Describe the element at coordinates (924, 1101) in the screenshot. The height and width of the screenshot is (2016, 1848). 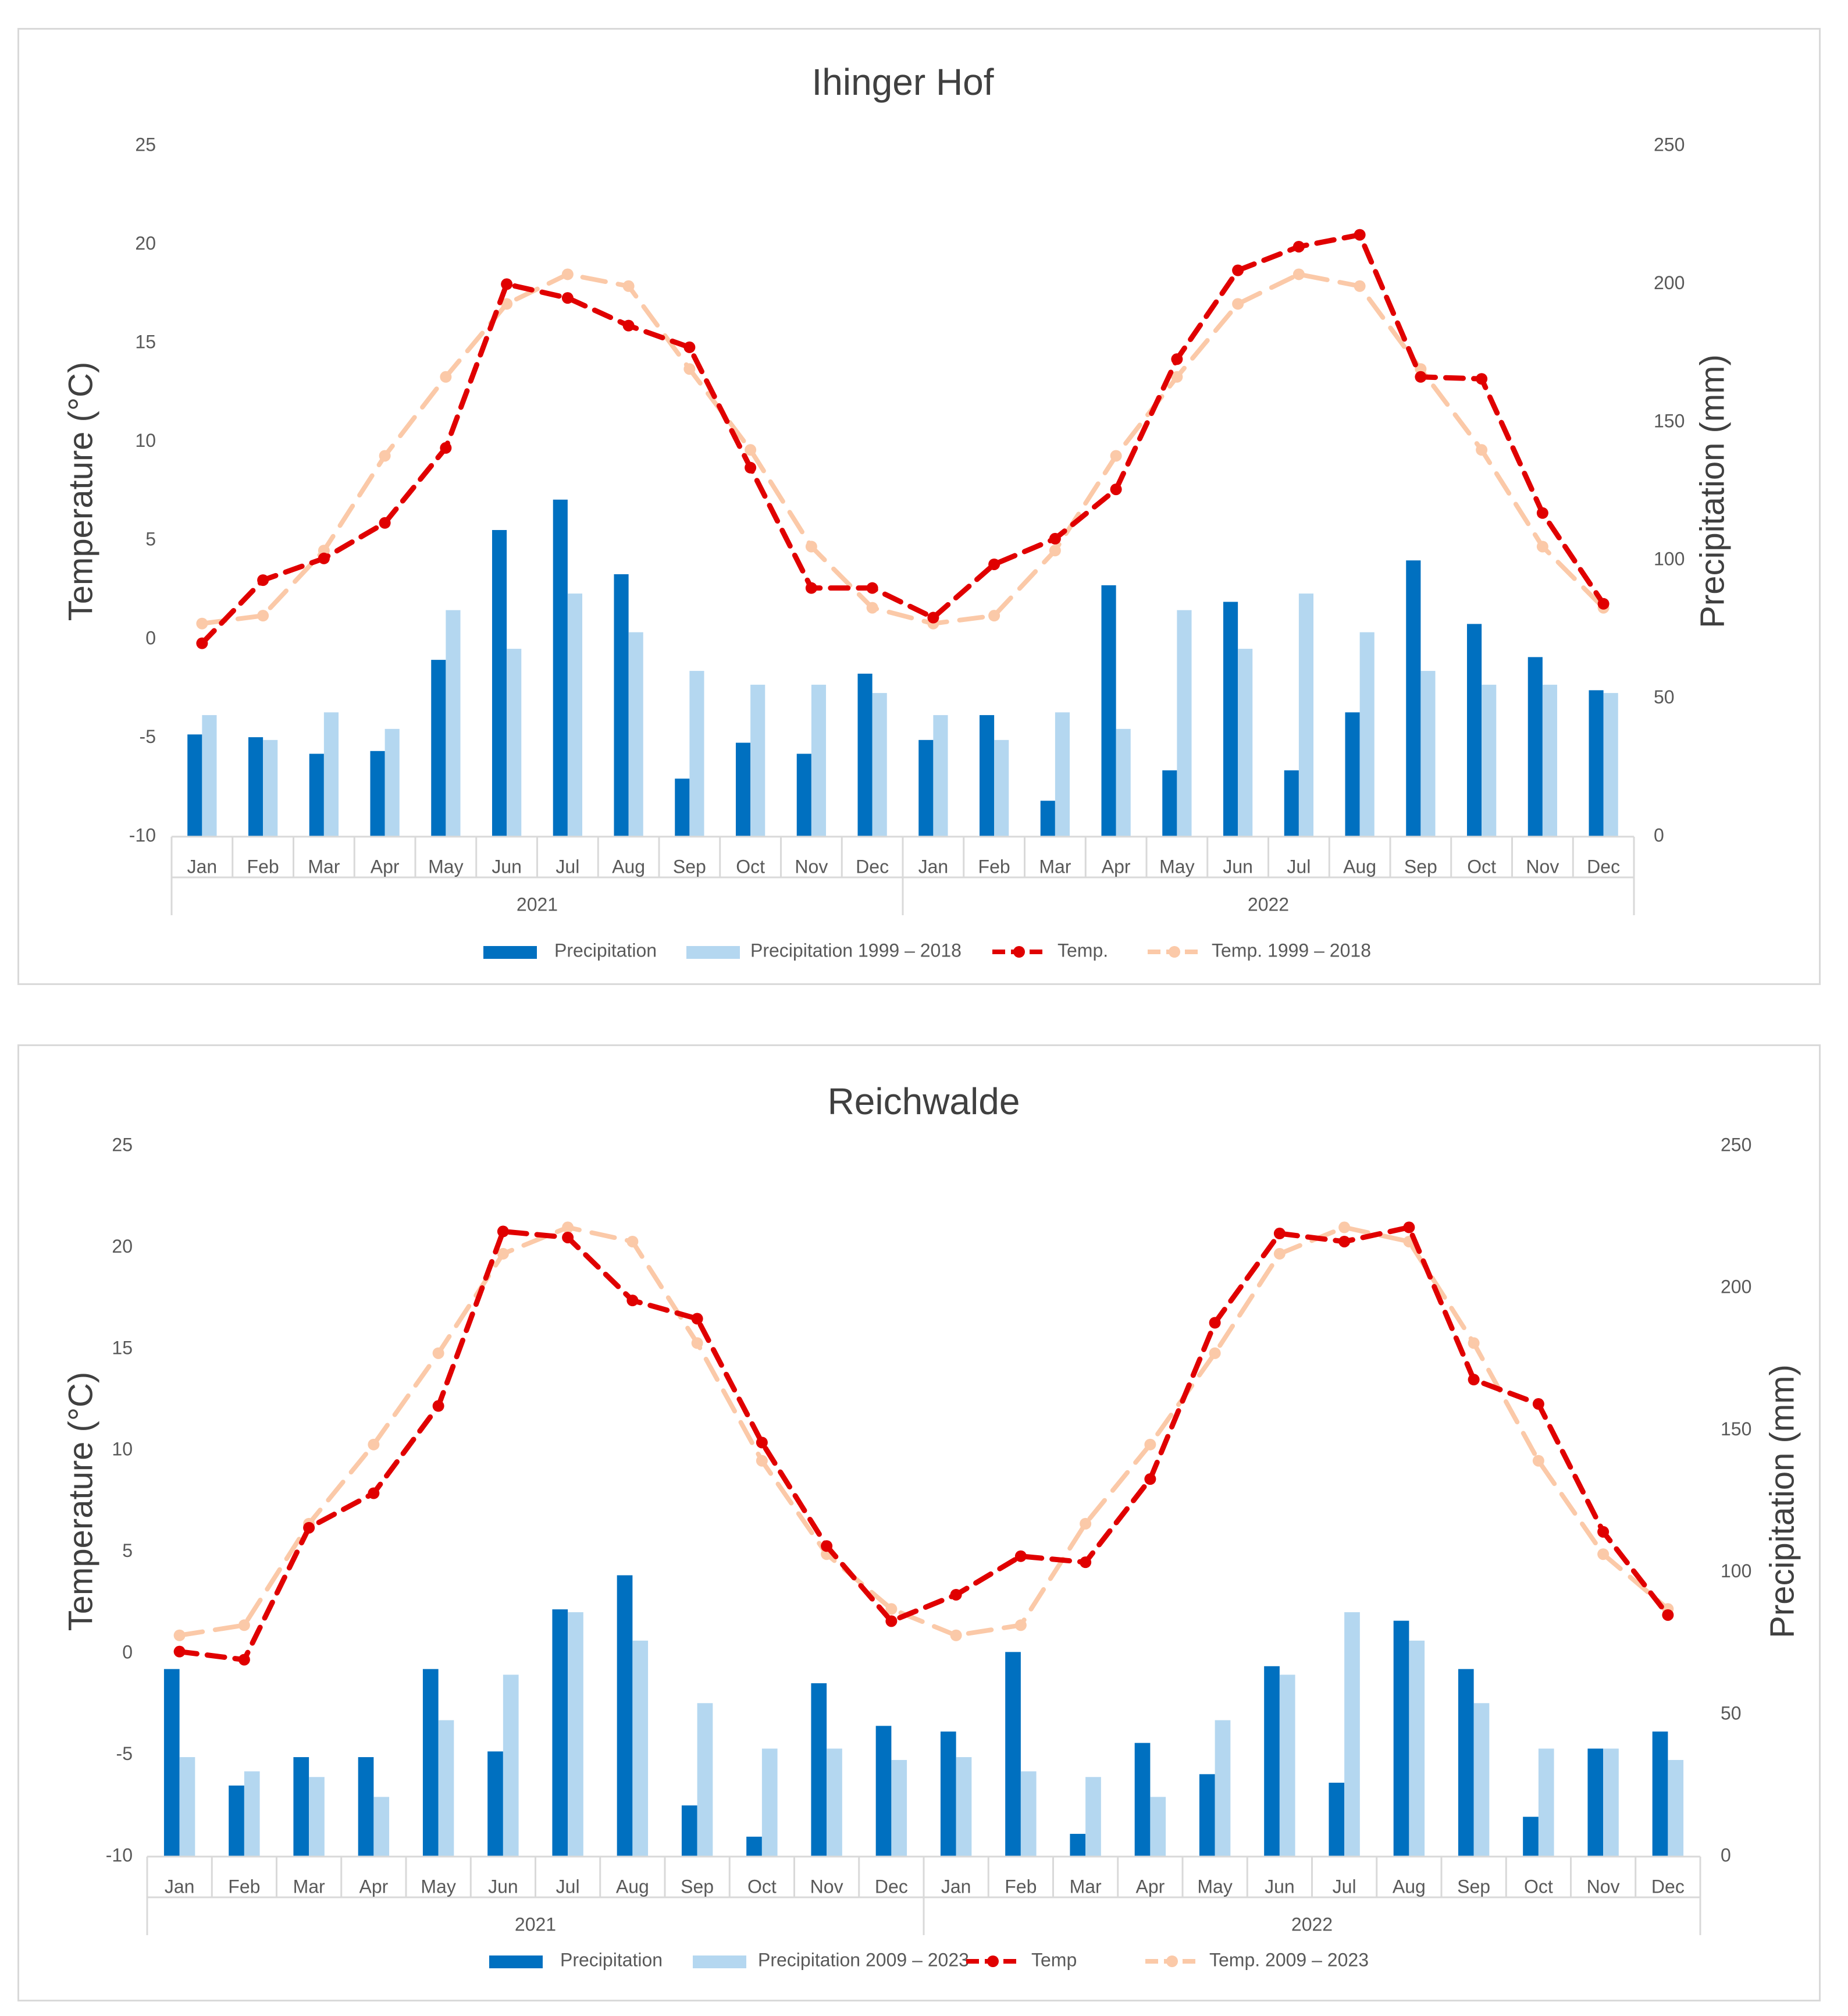
I see `chart-title: Reichwalde` at that location.